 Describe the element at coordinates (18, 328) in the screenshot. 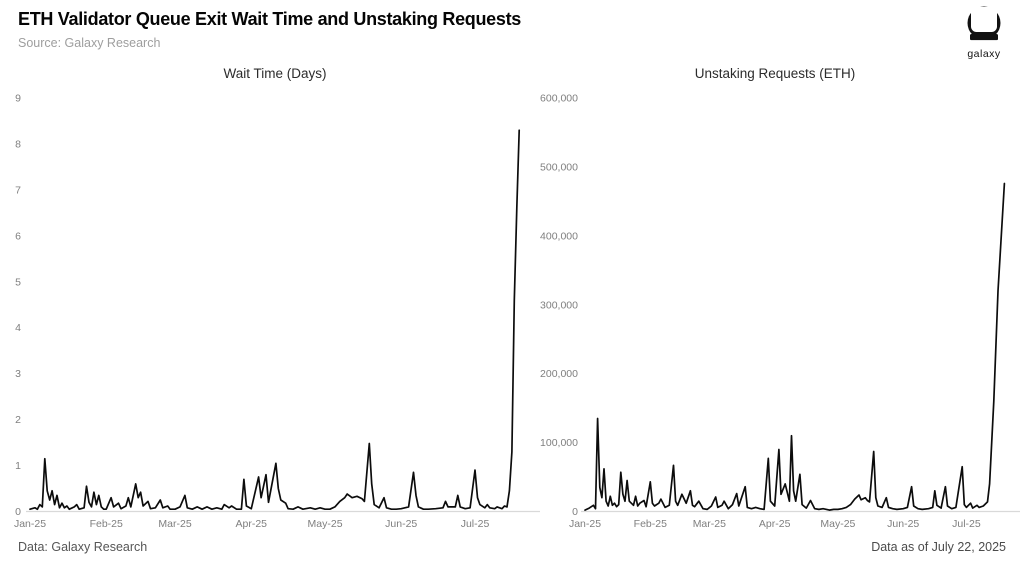

I see `y-axis-tick-label: 4` at that location.